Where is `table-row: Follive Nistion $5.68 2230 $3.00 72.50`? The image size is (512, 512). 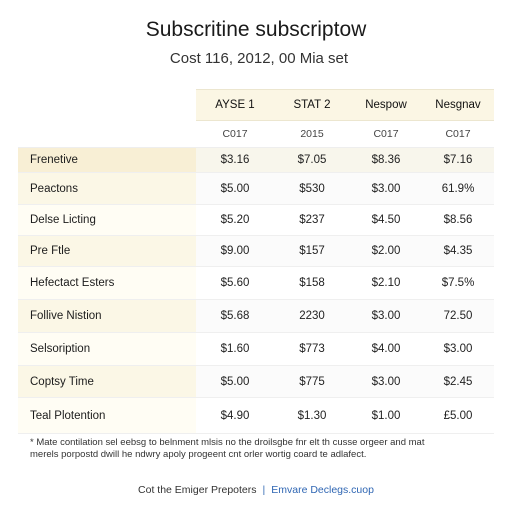
table-row: Follive Nistion $5.68 2230 $3.00 72.50 is located at coordinates (256, 316).